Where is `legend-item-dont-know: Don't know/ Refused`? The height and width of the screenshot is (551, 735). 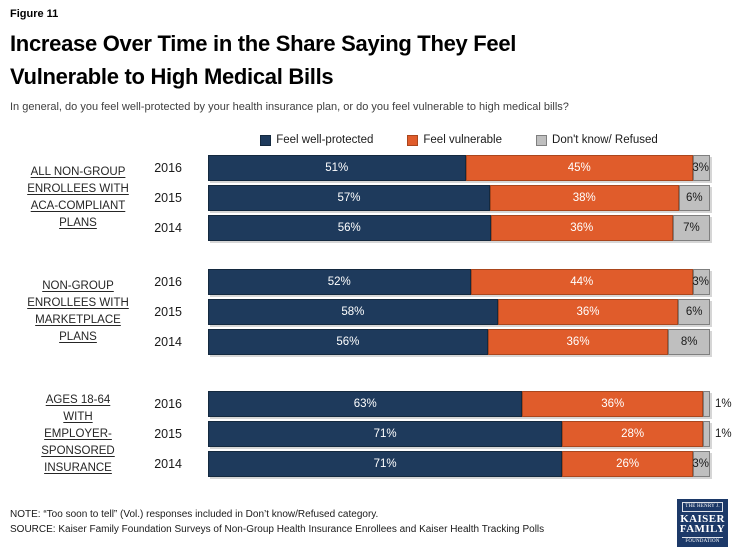
legend-item-dont-know: Don't know/ Refused is located at coordinates (597, 140).